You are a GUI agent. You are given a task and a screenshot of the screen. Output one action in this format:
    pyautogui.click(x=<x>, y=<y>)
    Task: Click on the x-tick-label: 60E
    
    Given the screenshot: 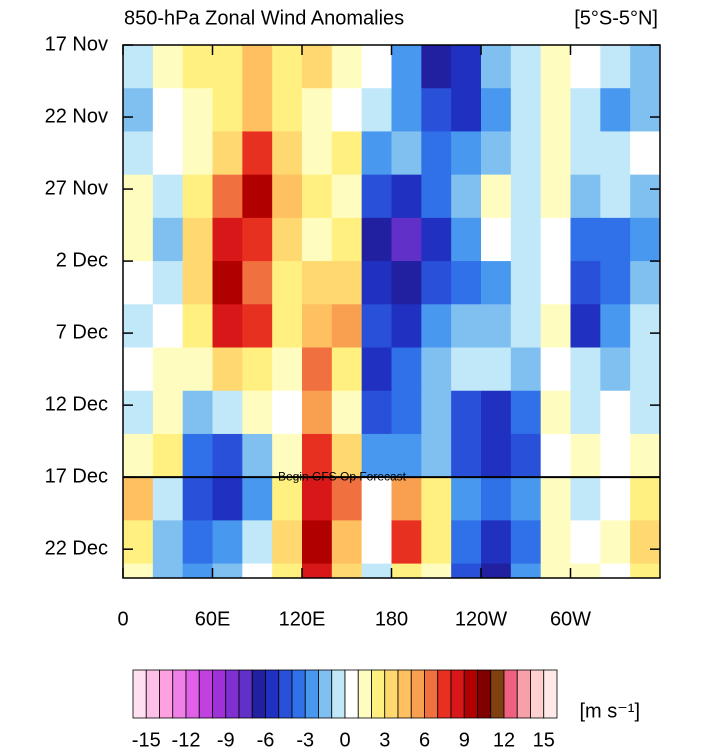 What is the action you would take?
    pyautogui.click(x=213, y=619)
    